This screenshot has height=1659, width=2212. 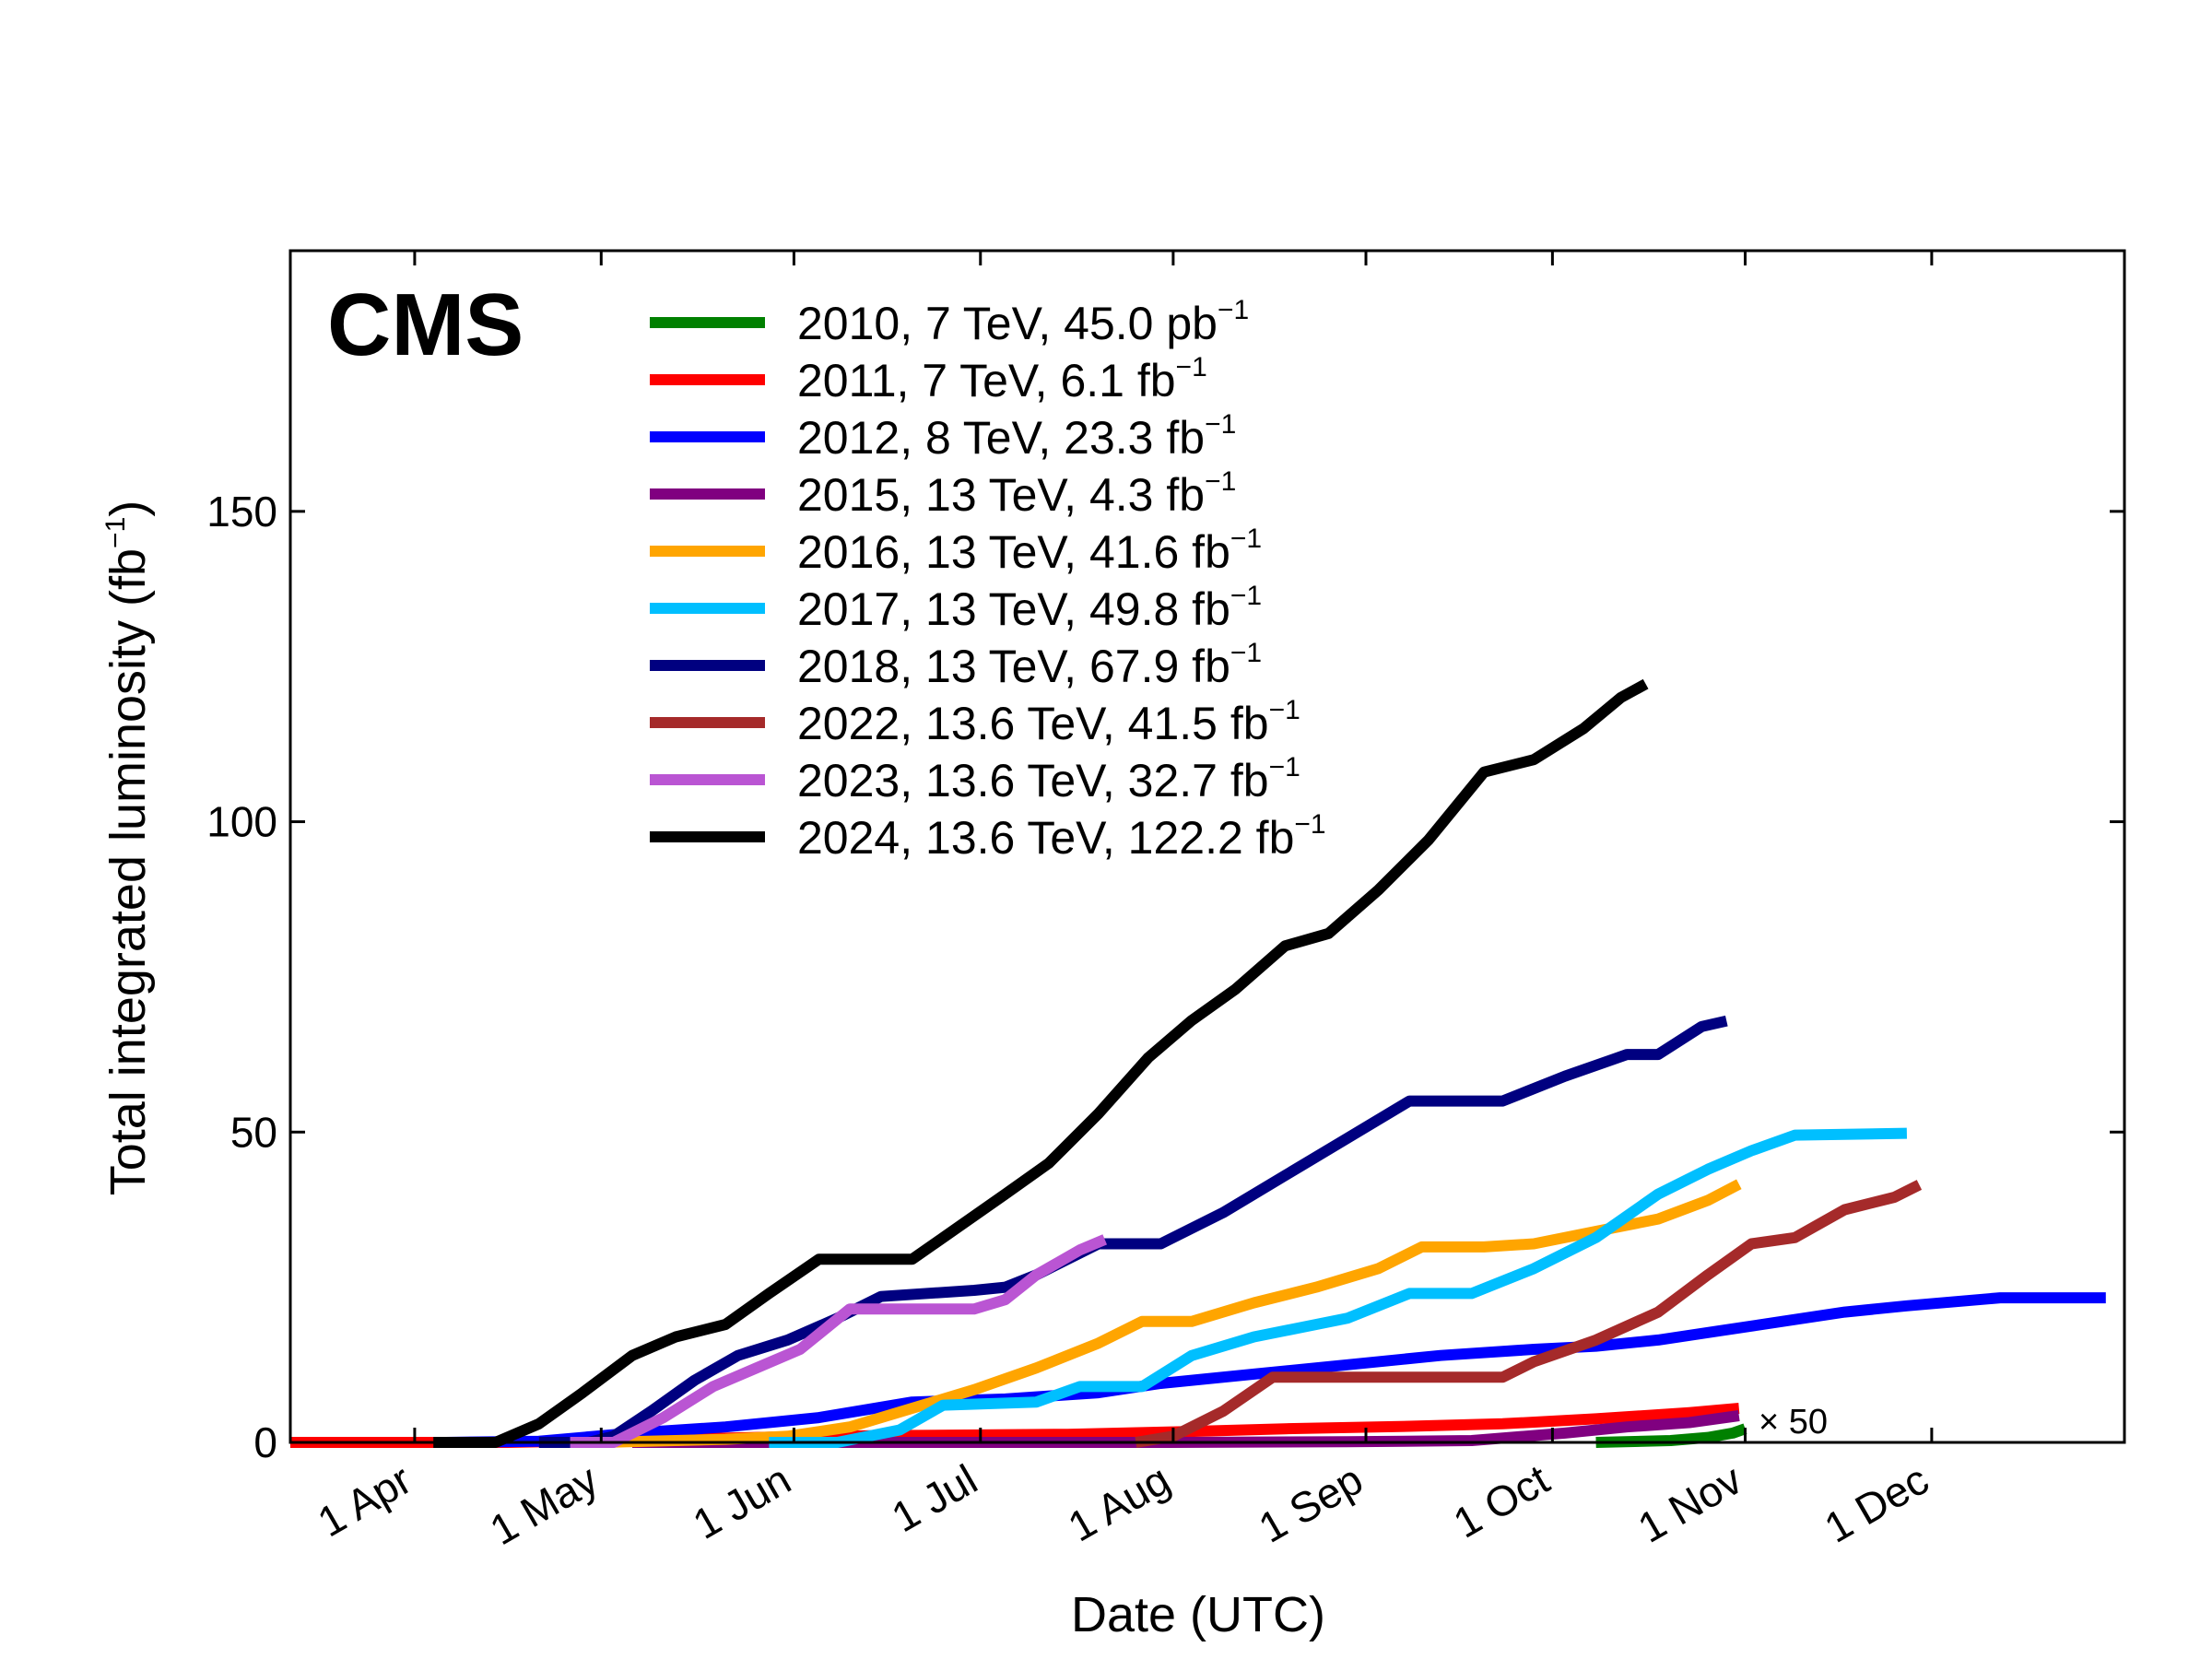 What do you see at coordinates (1016, 436) in the screenshot?
I see `legend-entry-2012: 2012, 8 TeV, 23.3 fb−1` at bounding box center [1016, 436].